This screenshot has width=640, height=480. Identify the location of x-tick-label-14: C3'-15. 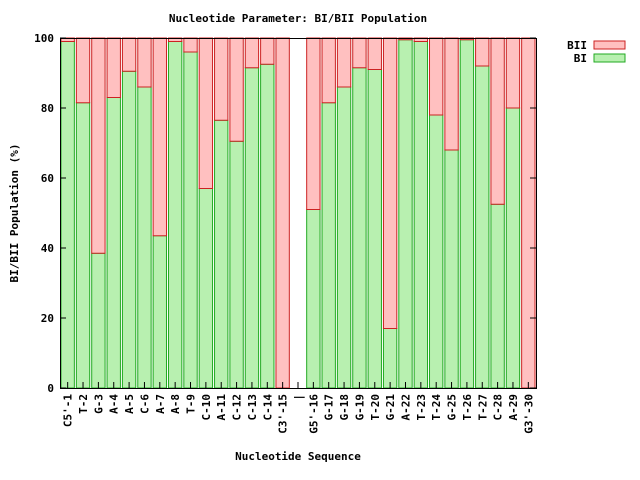
(283, 414).